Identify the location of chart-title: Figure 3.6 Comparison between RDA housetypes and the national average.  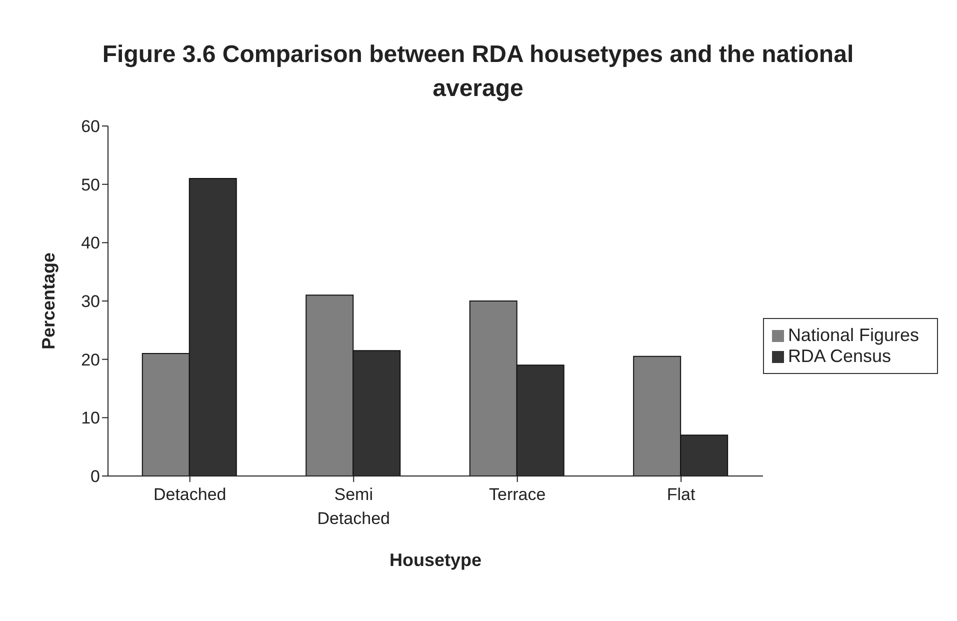
(478, 72).